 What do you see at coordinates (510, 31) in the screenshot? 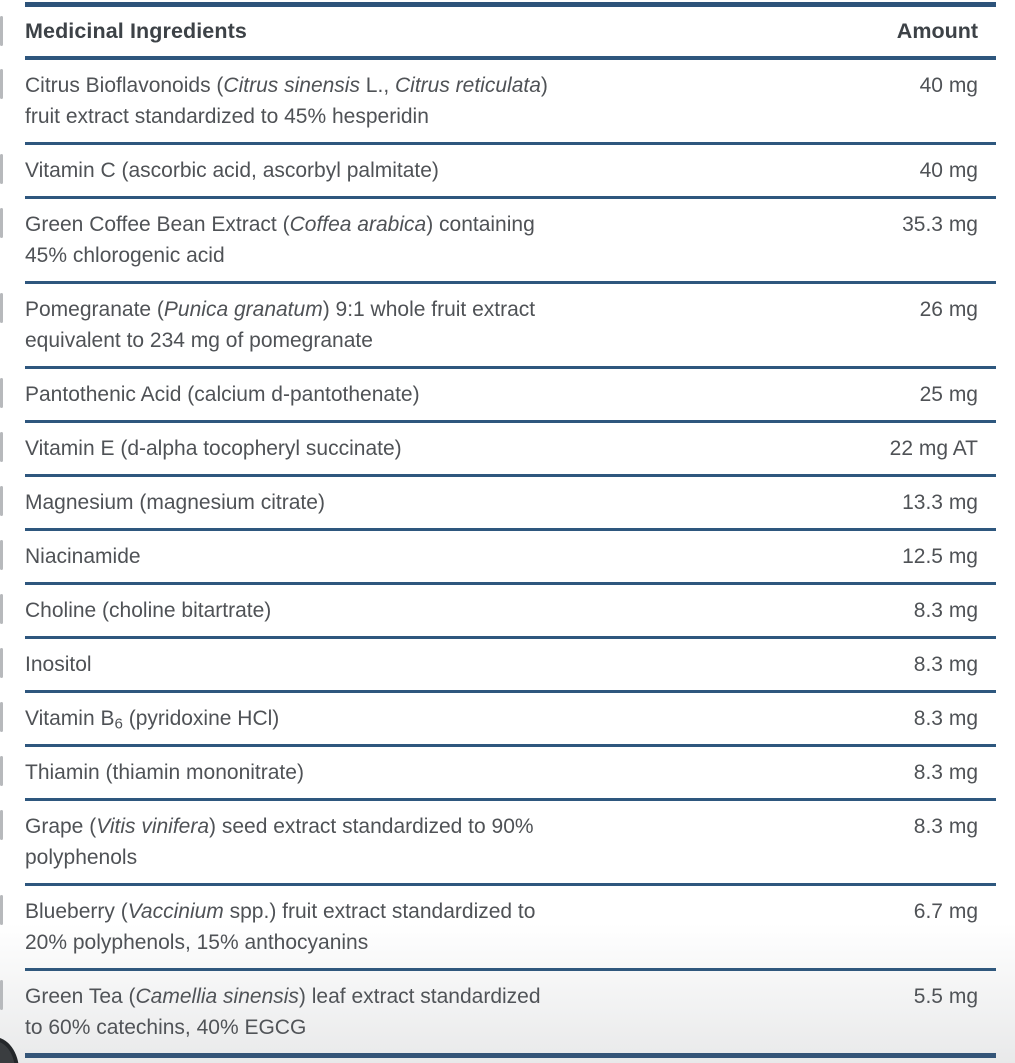
I see `table-header-row: Medicinal Ingredients Amount` at bounding box center [510, 31].